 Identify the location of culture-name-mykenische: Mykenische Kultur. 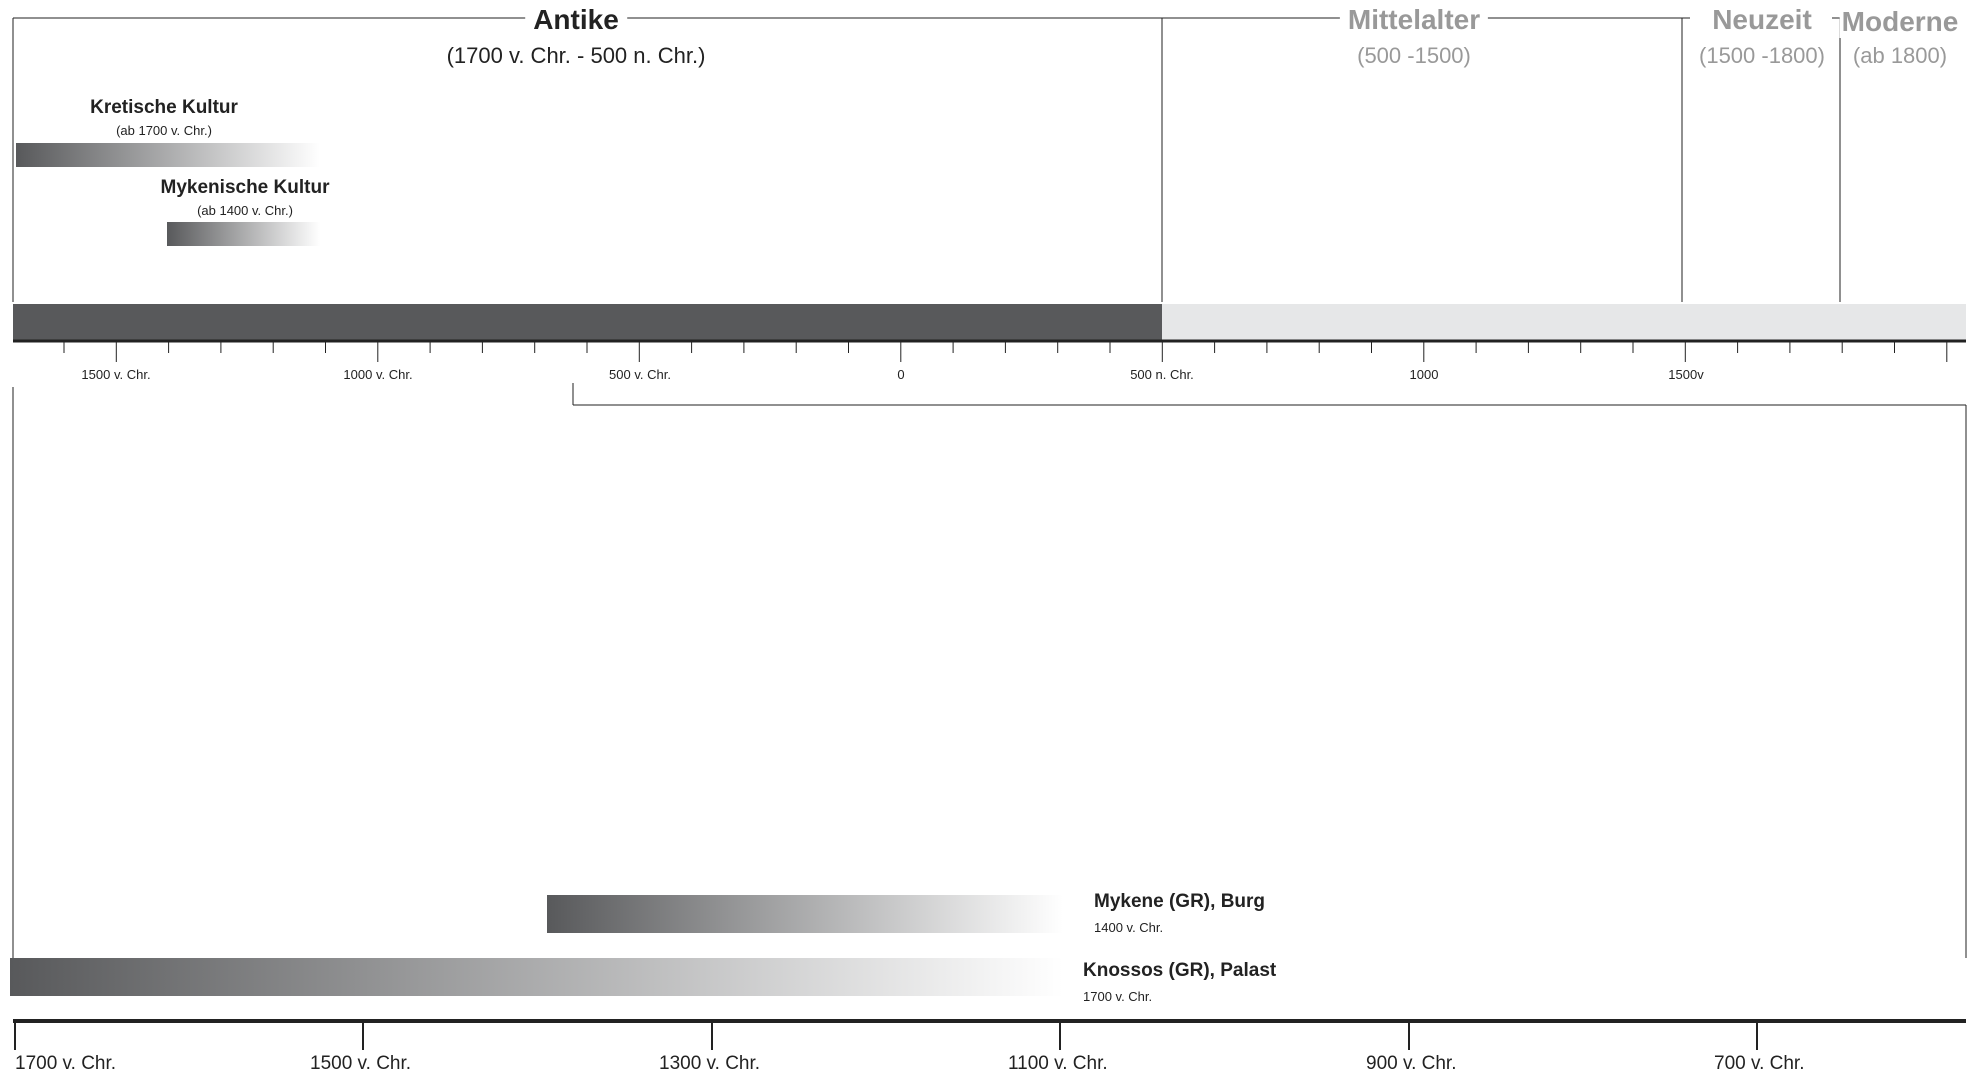
(245, 187).